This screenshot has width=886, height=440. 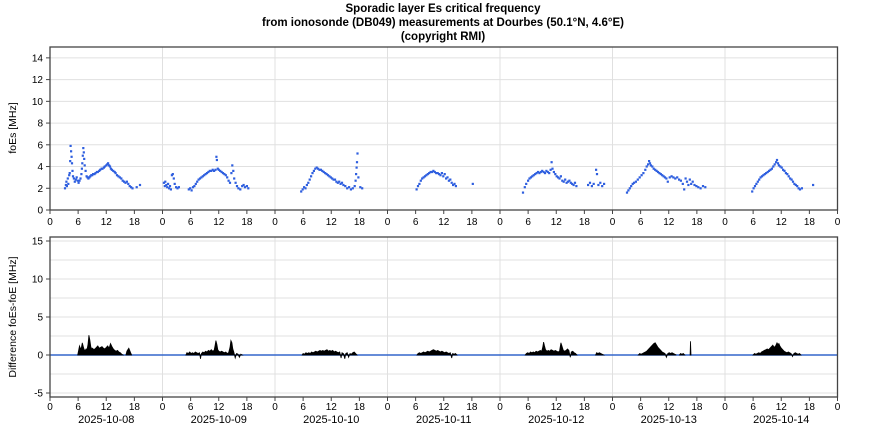 What do you see at coordinates (38, 394) in the screenshot?
I see `y-tick-label: -5` at bounding box center [38, 394].